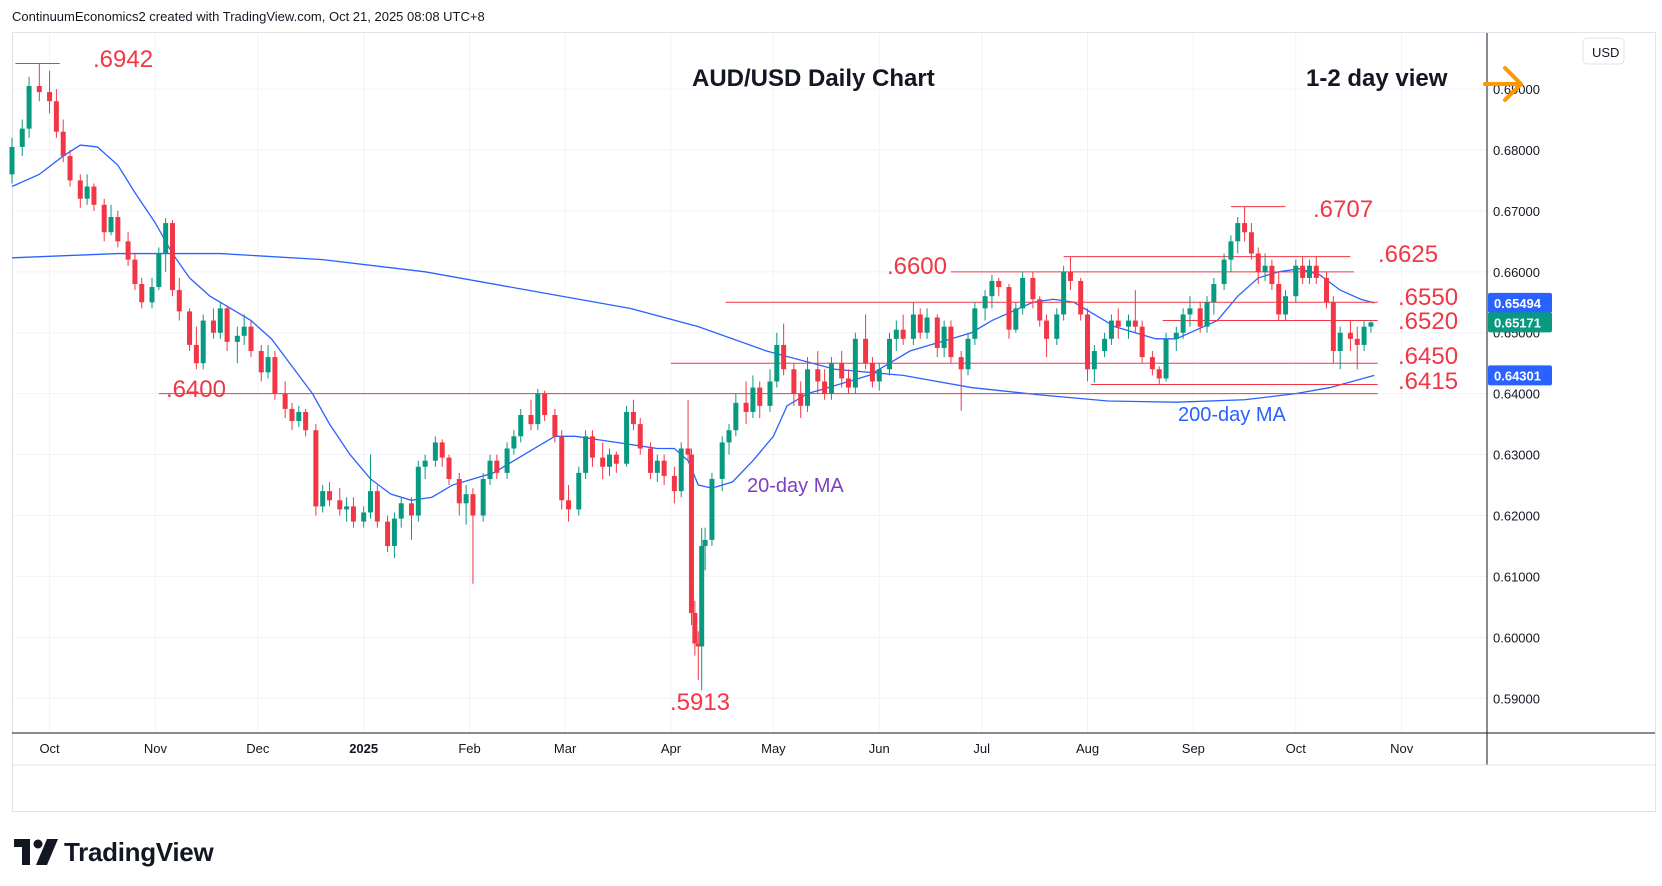 The width and height of the screenshot is (1662, 886). Describe the element at coordinates (565, 748) in the screenshot. I see `x-tick-label: Mar` at that location.